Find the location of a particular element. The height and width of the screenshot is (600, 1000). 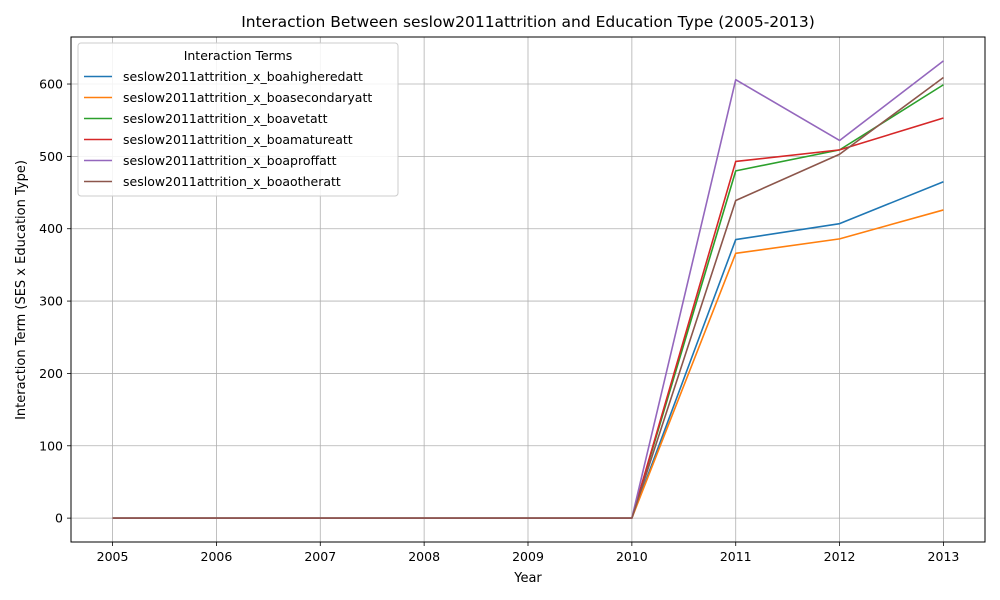

legend-item: seslow2011attrition_x_boaproffatt is located at coordinates (210, 160).